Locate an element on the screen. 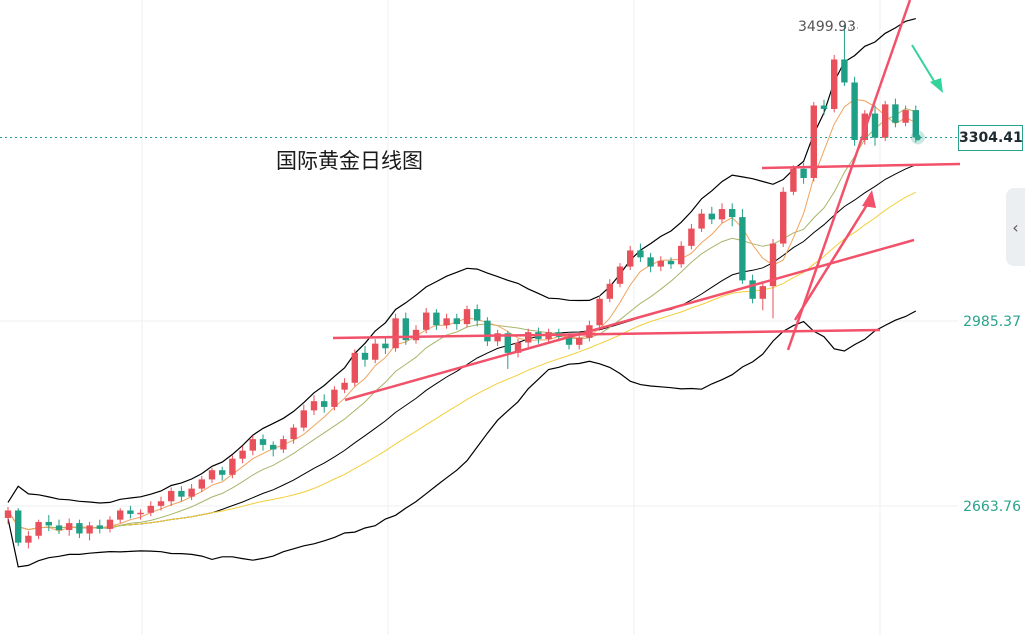 This screenshot has height=635, width=1025. resistance-line is located at coordinates (861, 166).